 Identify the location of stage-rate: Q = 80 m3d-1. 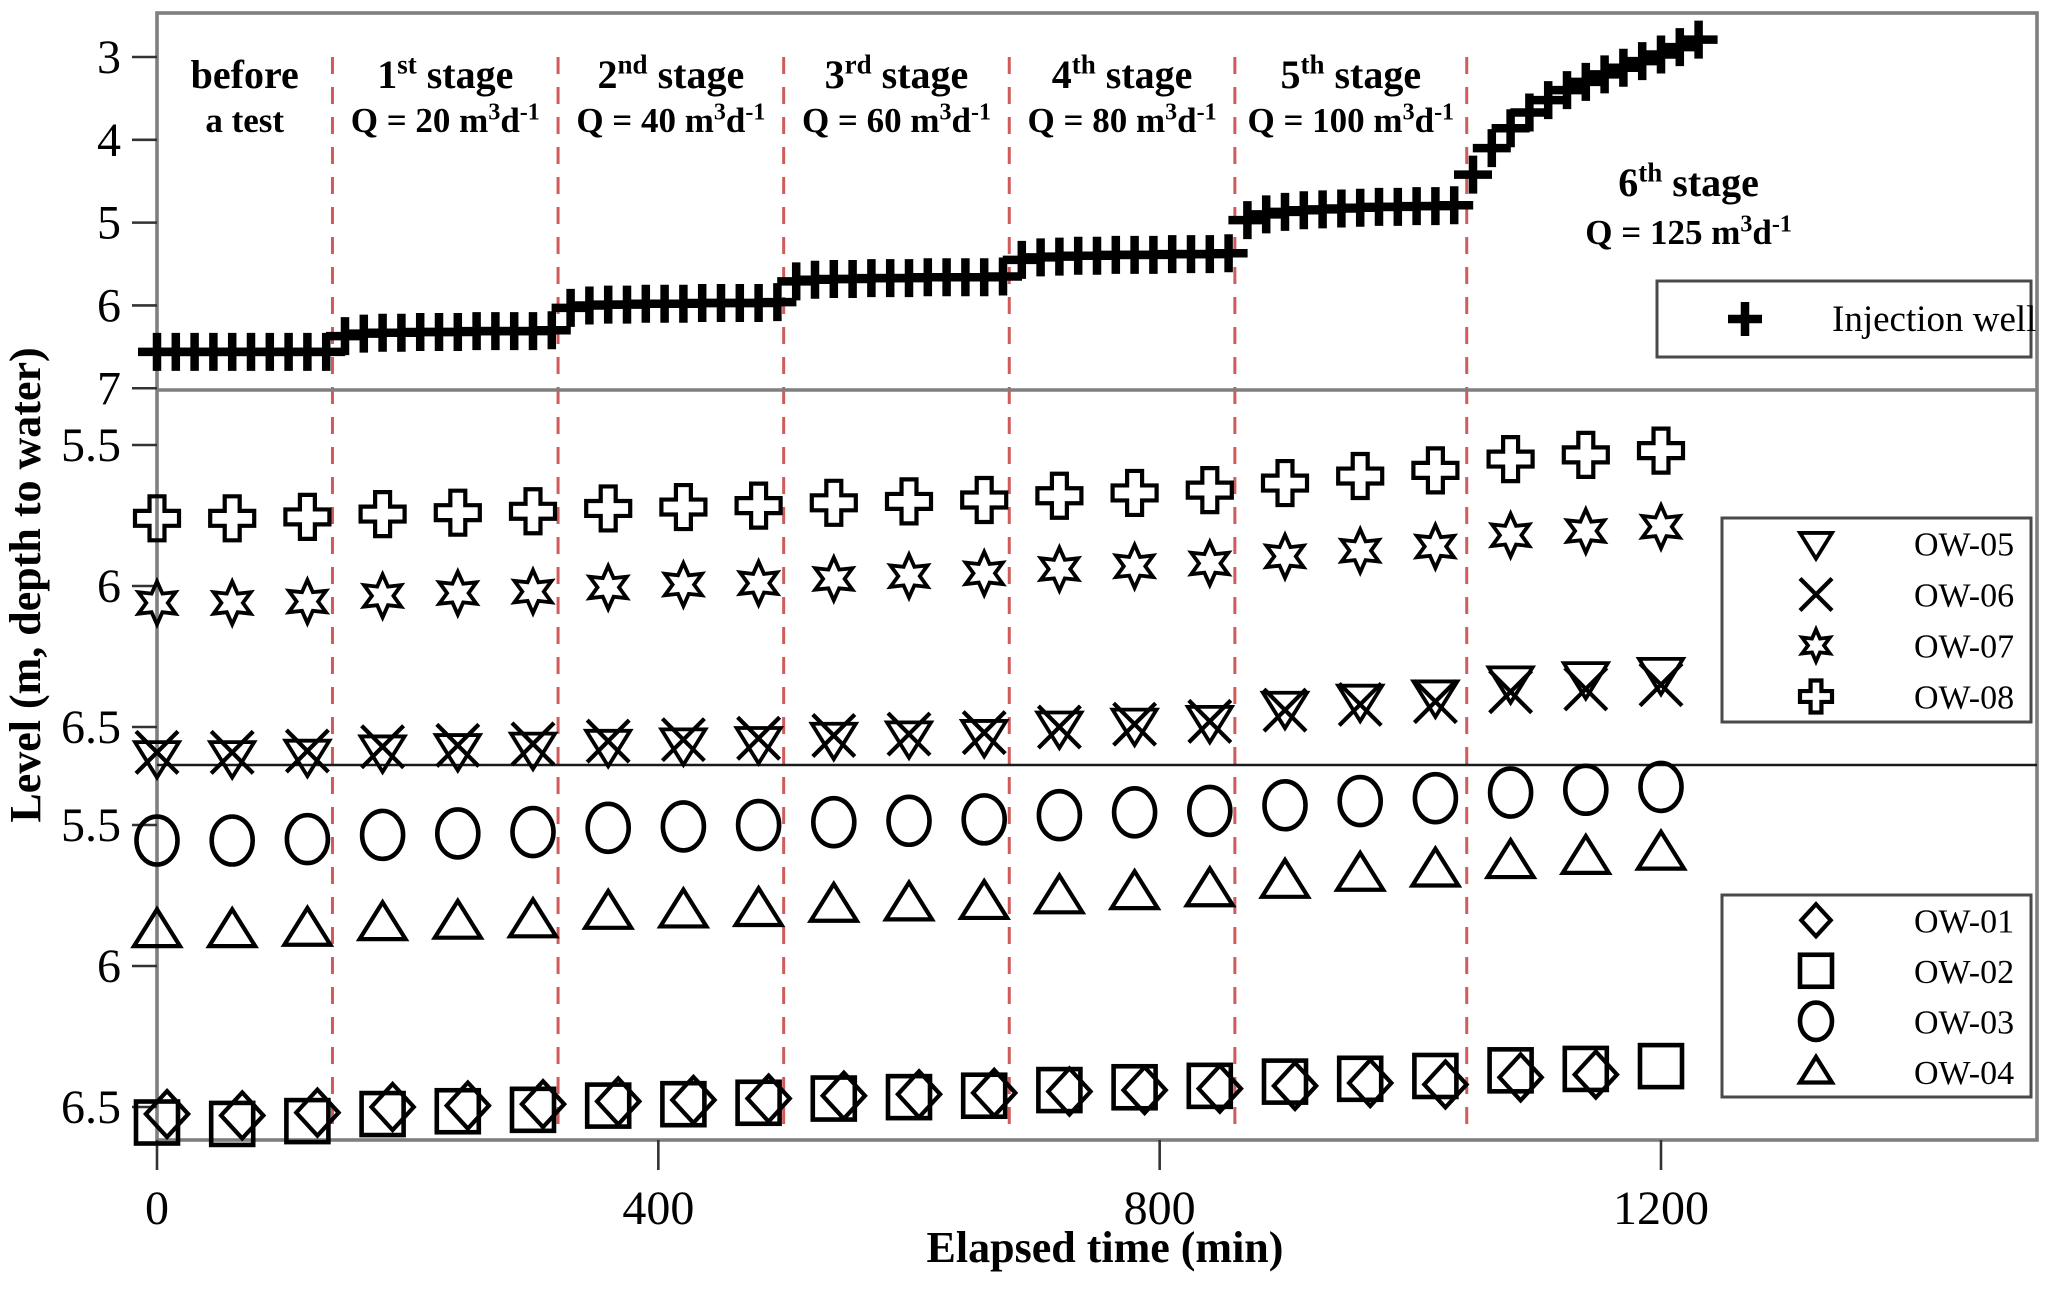
(1122, 119).